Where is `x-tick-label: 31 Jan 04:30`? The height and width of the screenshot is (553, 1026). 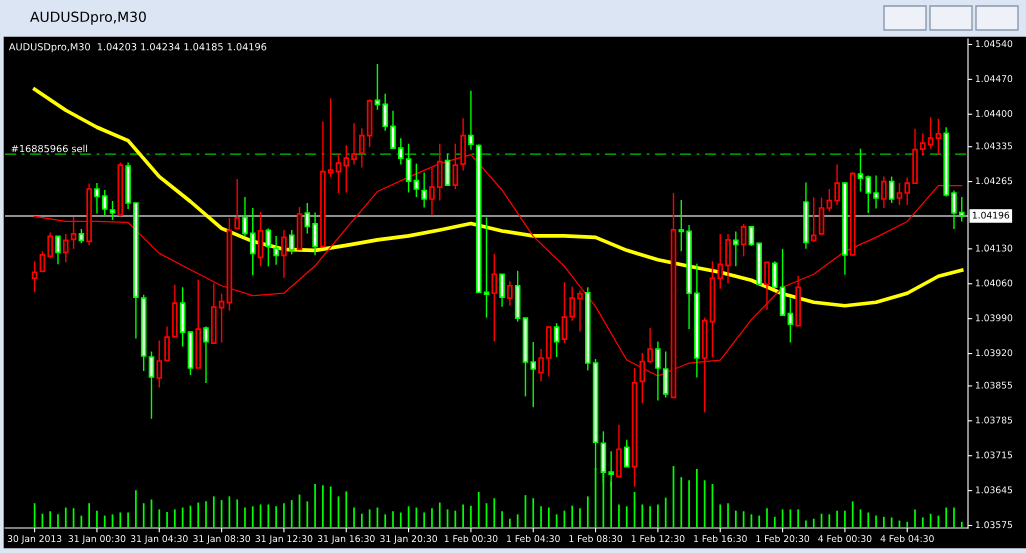 x-tick-label: 31 Jan 04:30 is located at coordinates (159, 539).